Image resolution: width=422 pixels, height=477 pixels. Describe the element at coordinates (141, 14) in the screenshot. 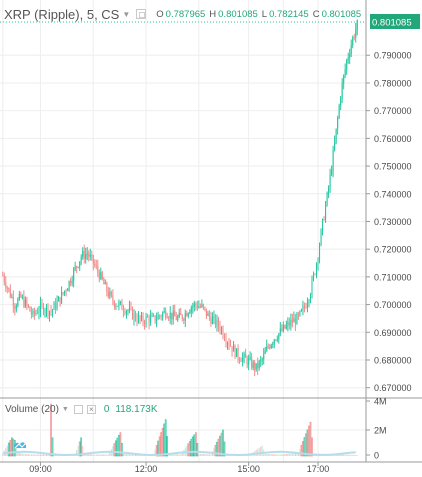

I see `settings-box-icon` at that location.